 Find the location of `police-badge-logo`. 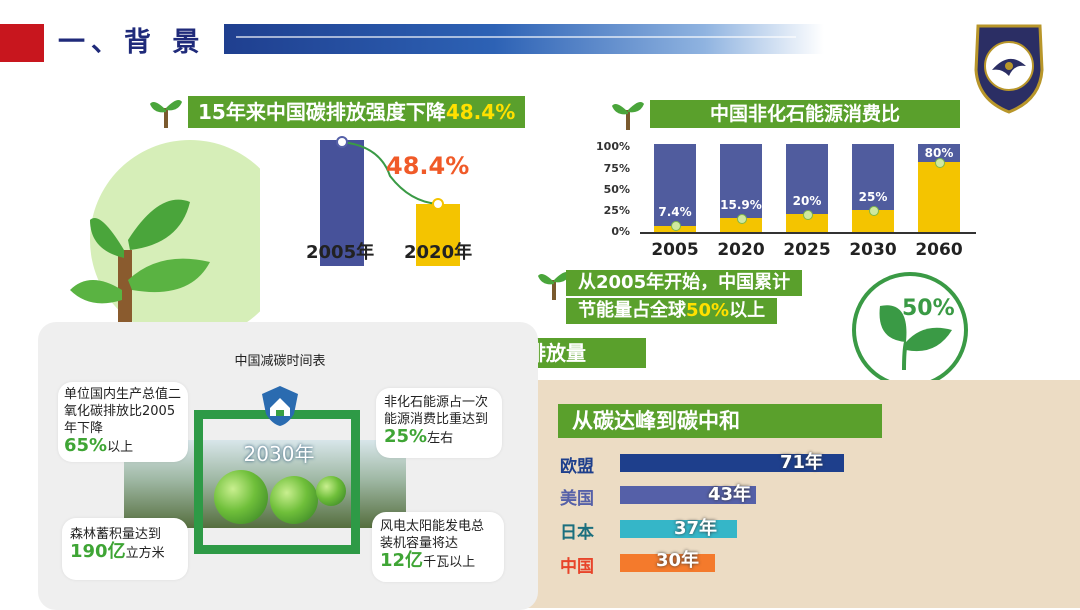

police-badge-logo is located at coordinates (1009, 69).